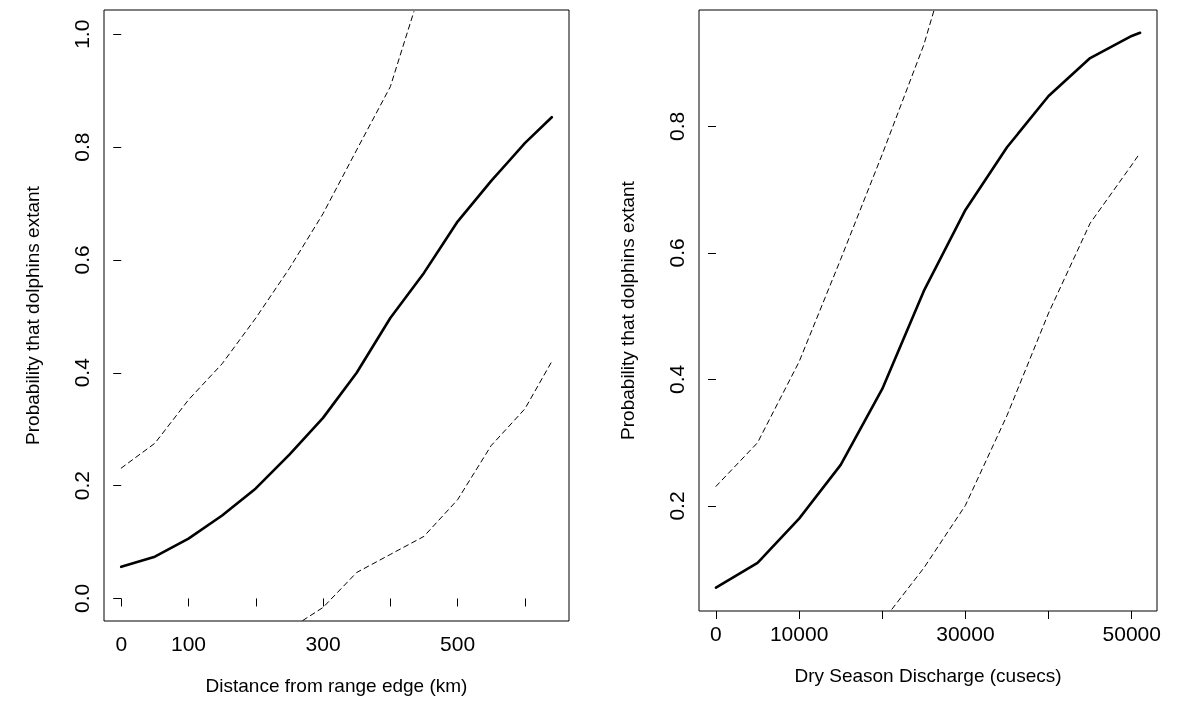 This screenshot has height=702, width=1183. I want to click on x-tick-label: 10000, so click(799, 633).